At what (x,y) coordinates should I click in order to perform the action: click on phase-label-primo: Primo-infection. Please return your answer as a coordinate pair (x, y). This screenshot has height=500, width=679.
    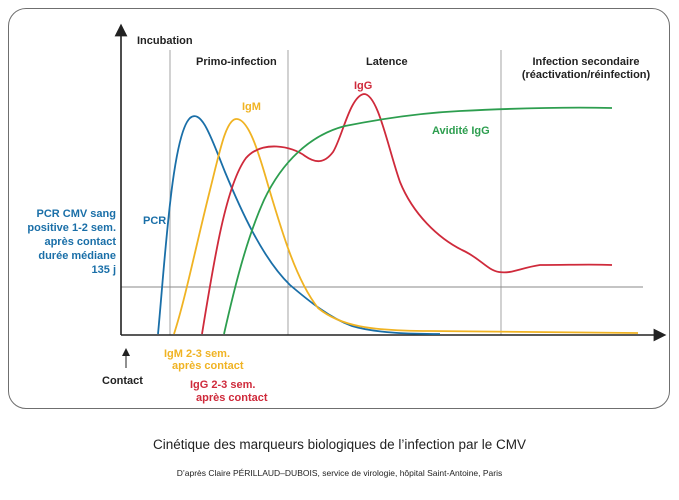
    Looking at the image, I should click on (236, 62).